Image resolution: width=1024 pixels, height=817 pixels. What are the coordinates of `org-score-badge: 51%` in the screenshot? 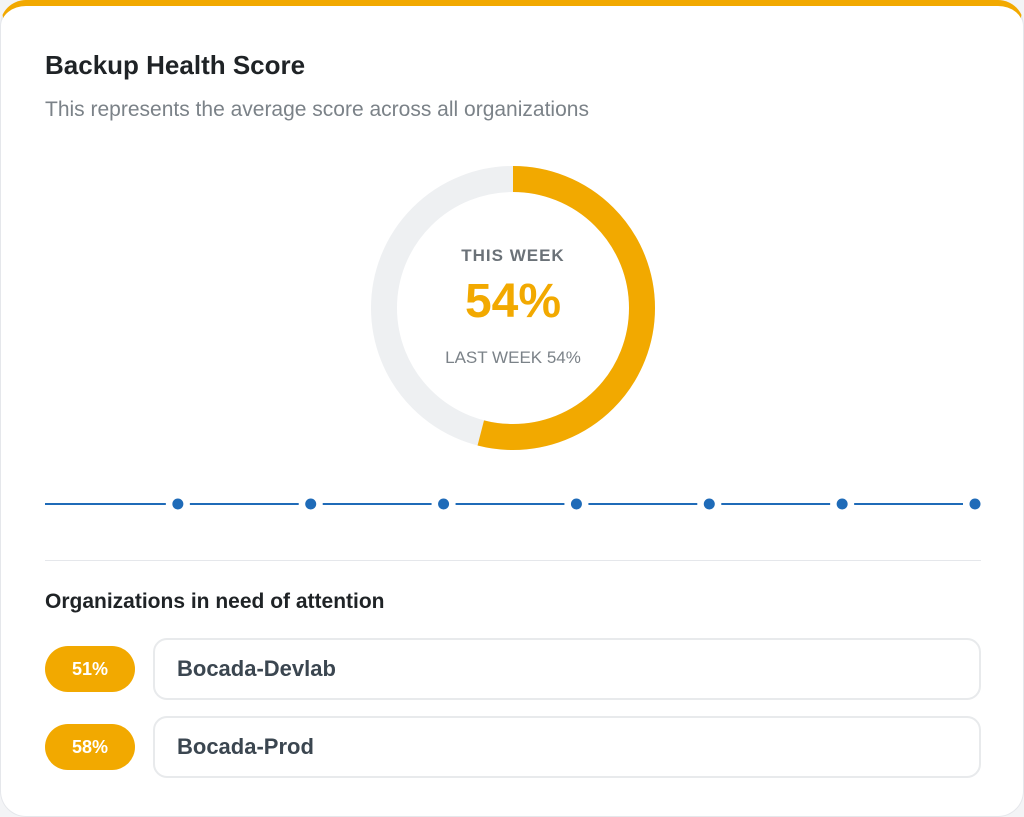 It's located at (90, 669).